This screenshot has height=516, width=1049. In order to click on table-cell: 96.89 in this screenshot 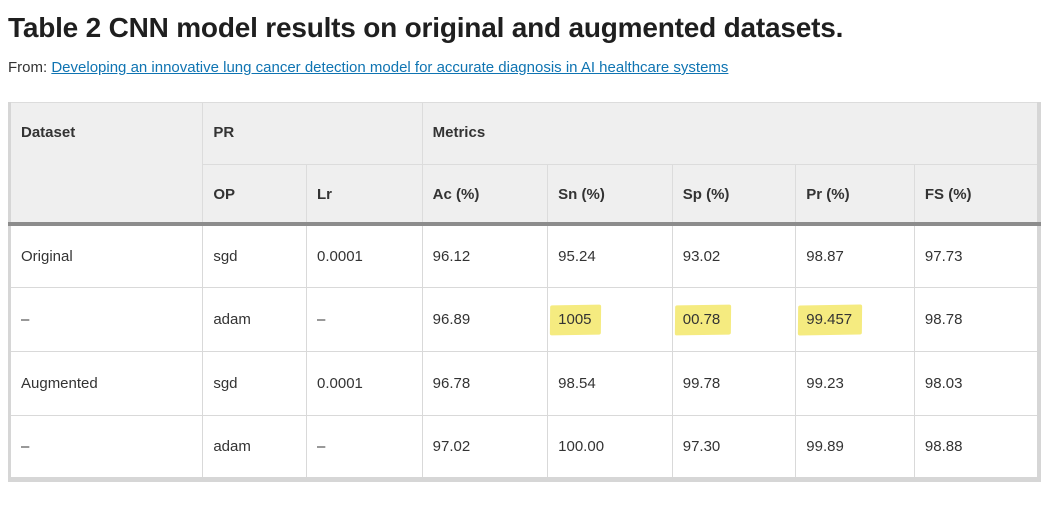, I will do `click(485, 319)`.